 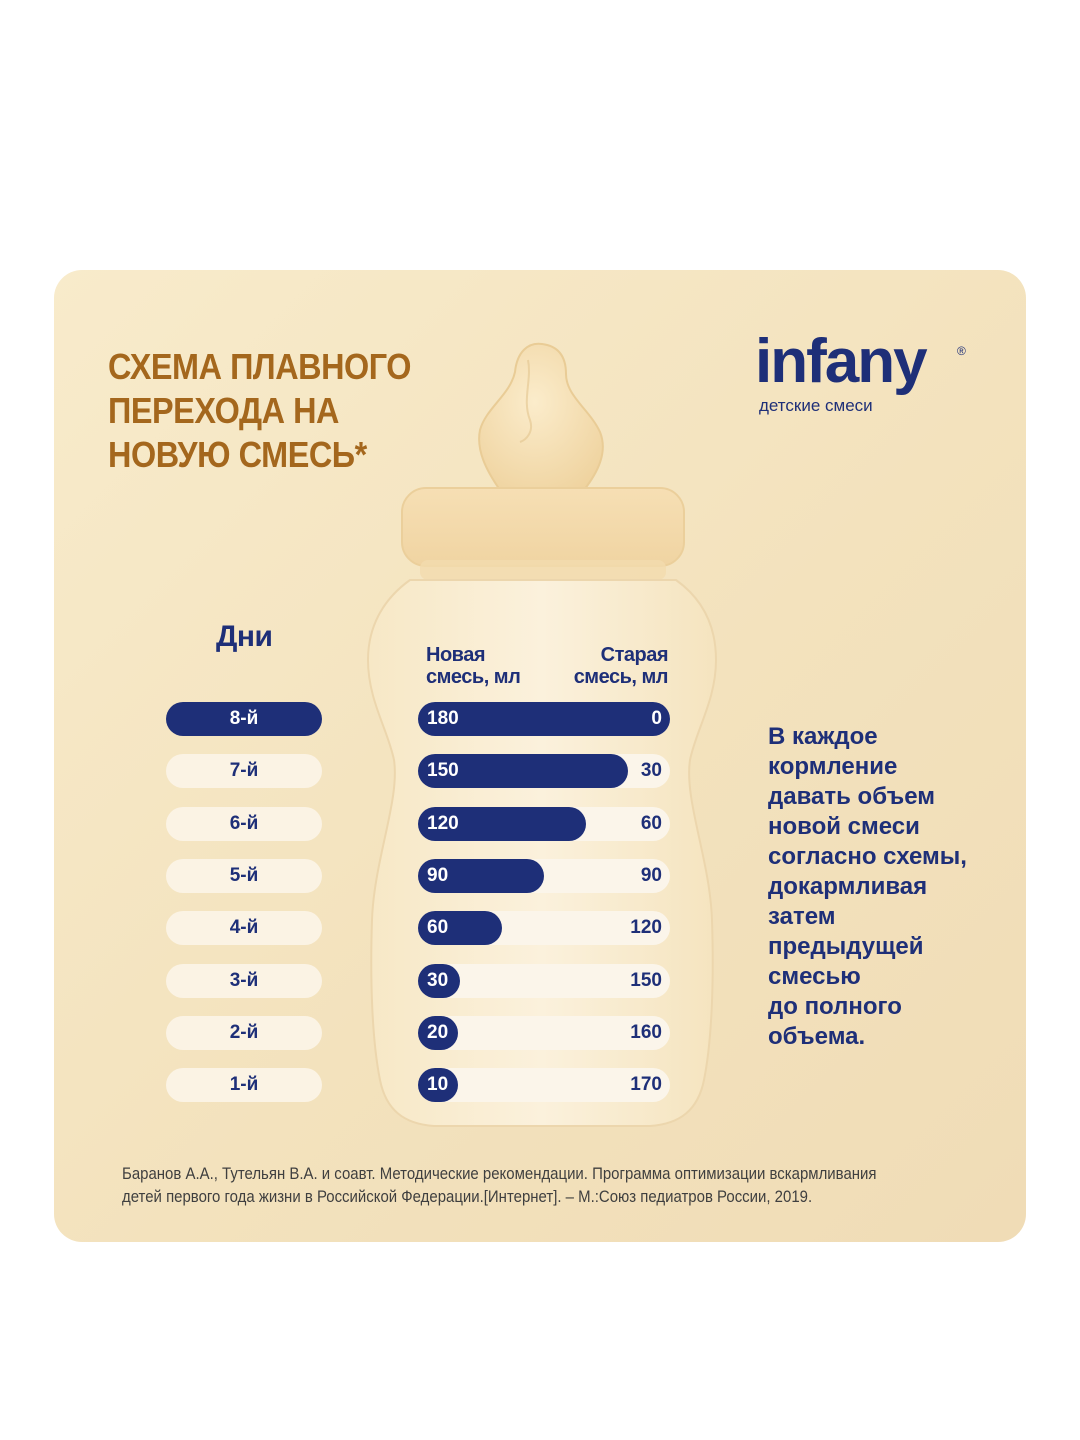 What do you see at coordinates (443, 823) in the screenshot?
I see `new-mix-value: 120` at bounding box center [443, 823].